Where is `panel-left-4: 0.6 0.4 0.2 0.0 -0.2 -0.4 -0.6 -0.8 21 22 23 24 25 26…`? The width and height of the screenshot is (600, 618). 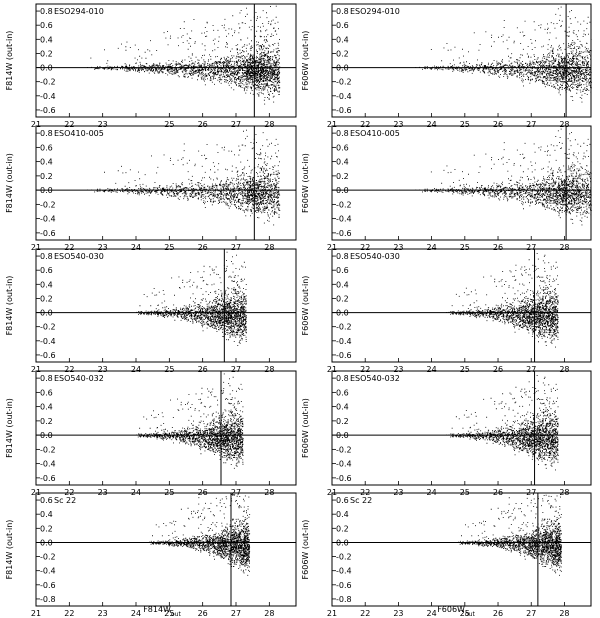
panel-left-4: 0.6 0.4 0.2 0.0 -0.2 -0.4 -0.6 -0.8 21 22 23 24 25 26… is located at coordinates (151, 555).